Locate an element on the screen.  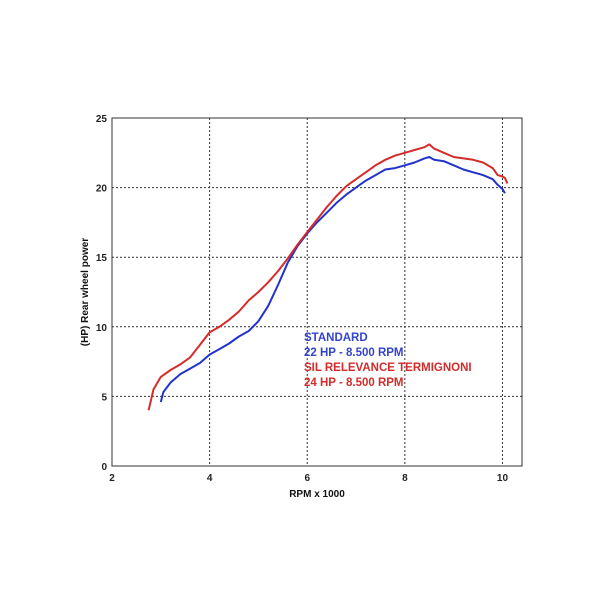
x-axis-label: RPM x 1000 is located at coordinates (317, 494).